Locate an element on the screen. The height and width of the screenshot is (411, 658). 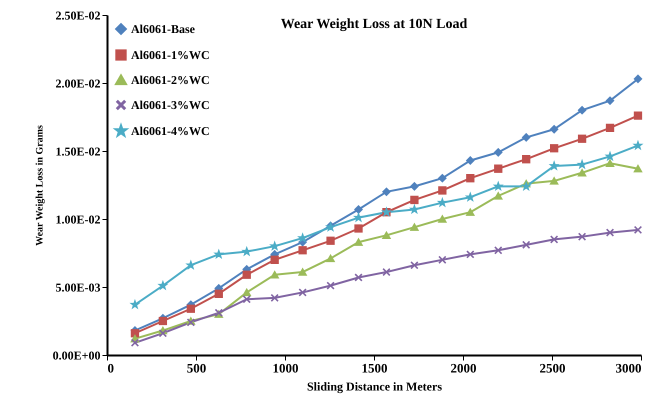
x-tick-label: 1000 is located at coordinates (285, 368).